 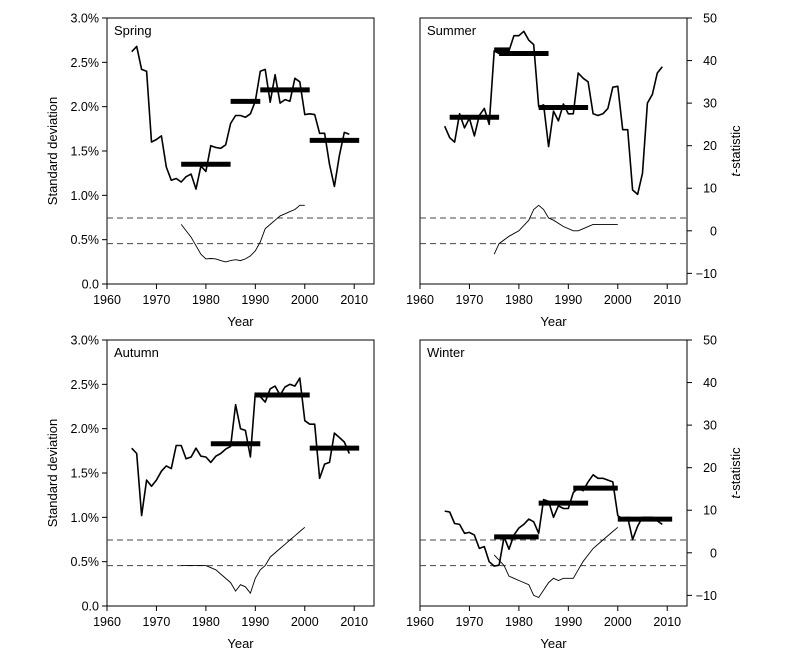 What do you see at coordinates (136, 352) in the screenshot?
I see `panel-label: Autumn` at bounding box center [136, 352].